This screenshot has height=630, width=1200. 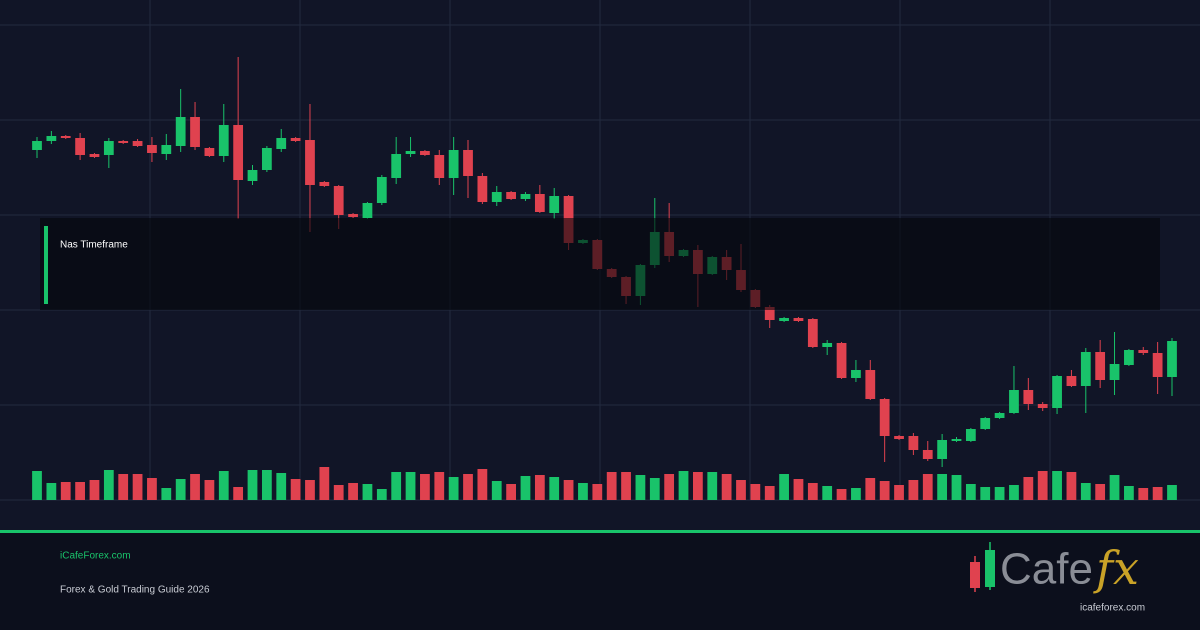 What do you see at coordinates (1116, 568) in the screenshot?
I see `logo-accent: fx` at bounding box center [1116, 568].